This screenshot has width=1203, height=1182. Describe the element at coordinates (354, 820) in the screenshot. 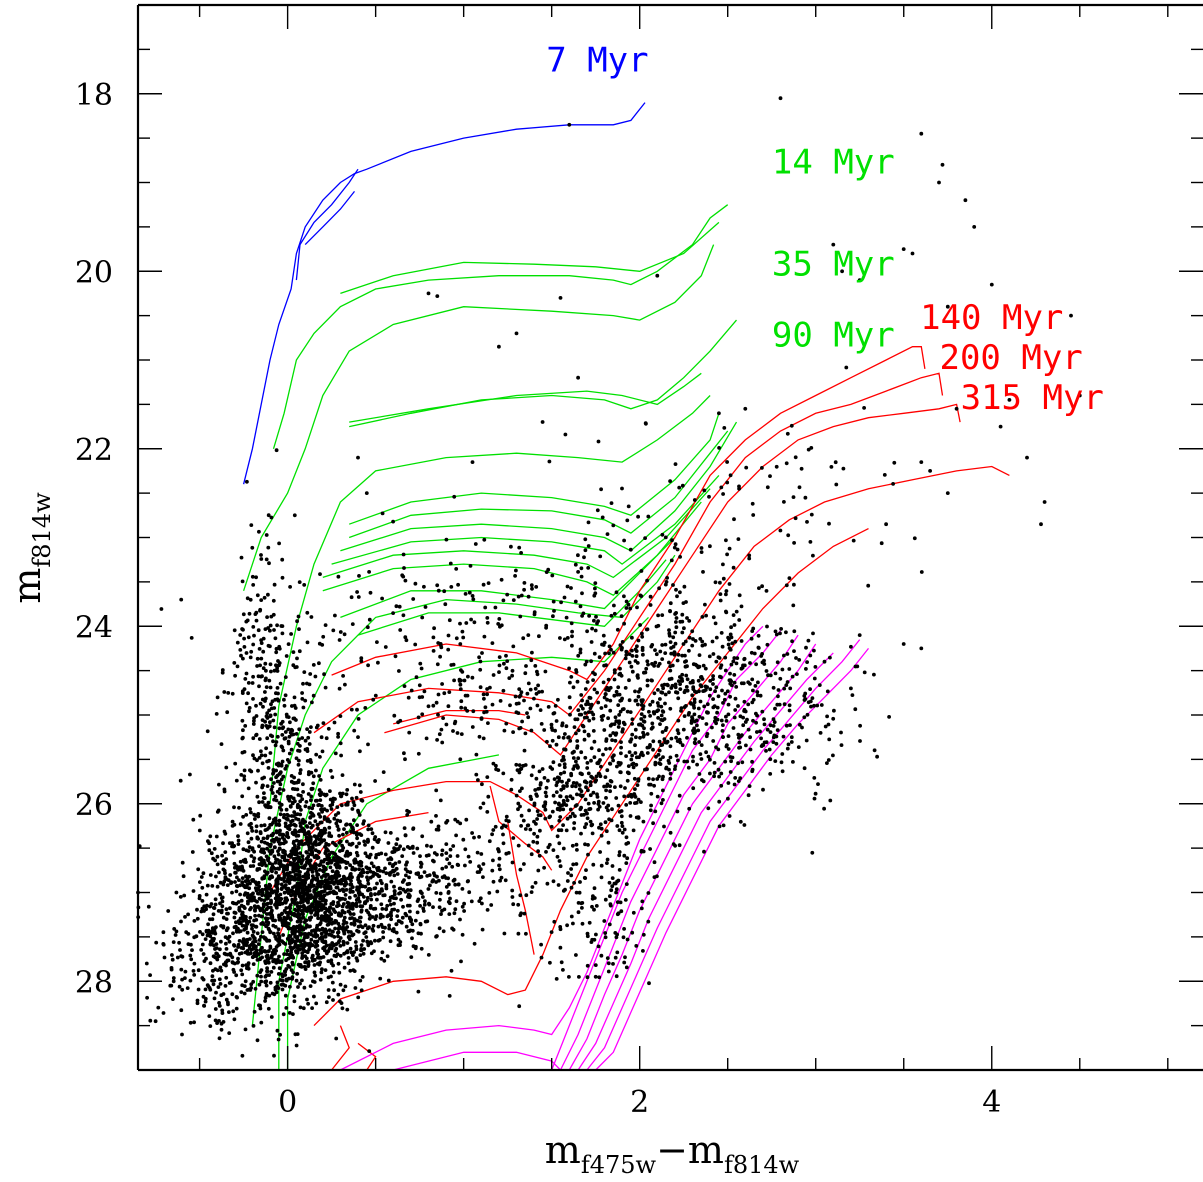

I see `data-point-1932` at that location.